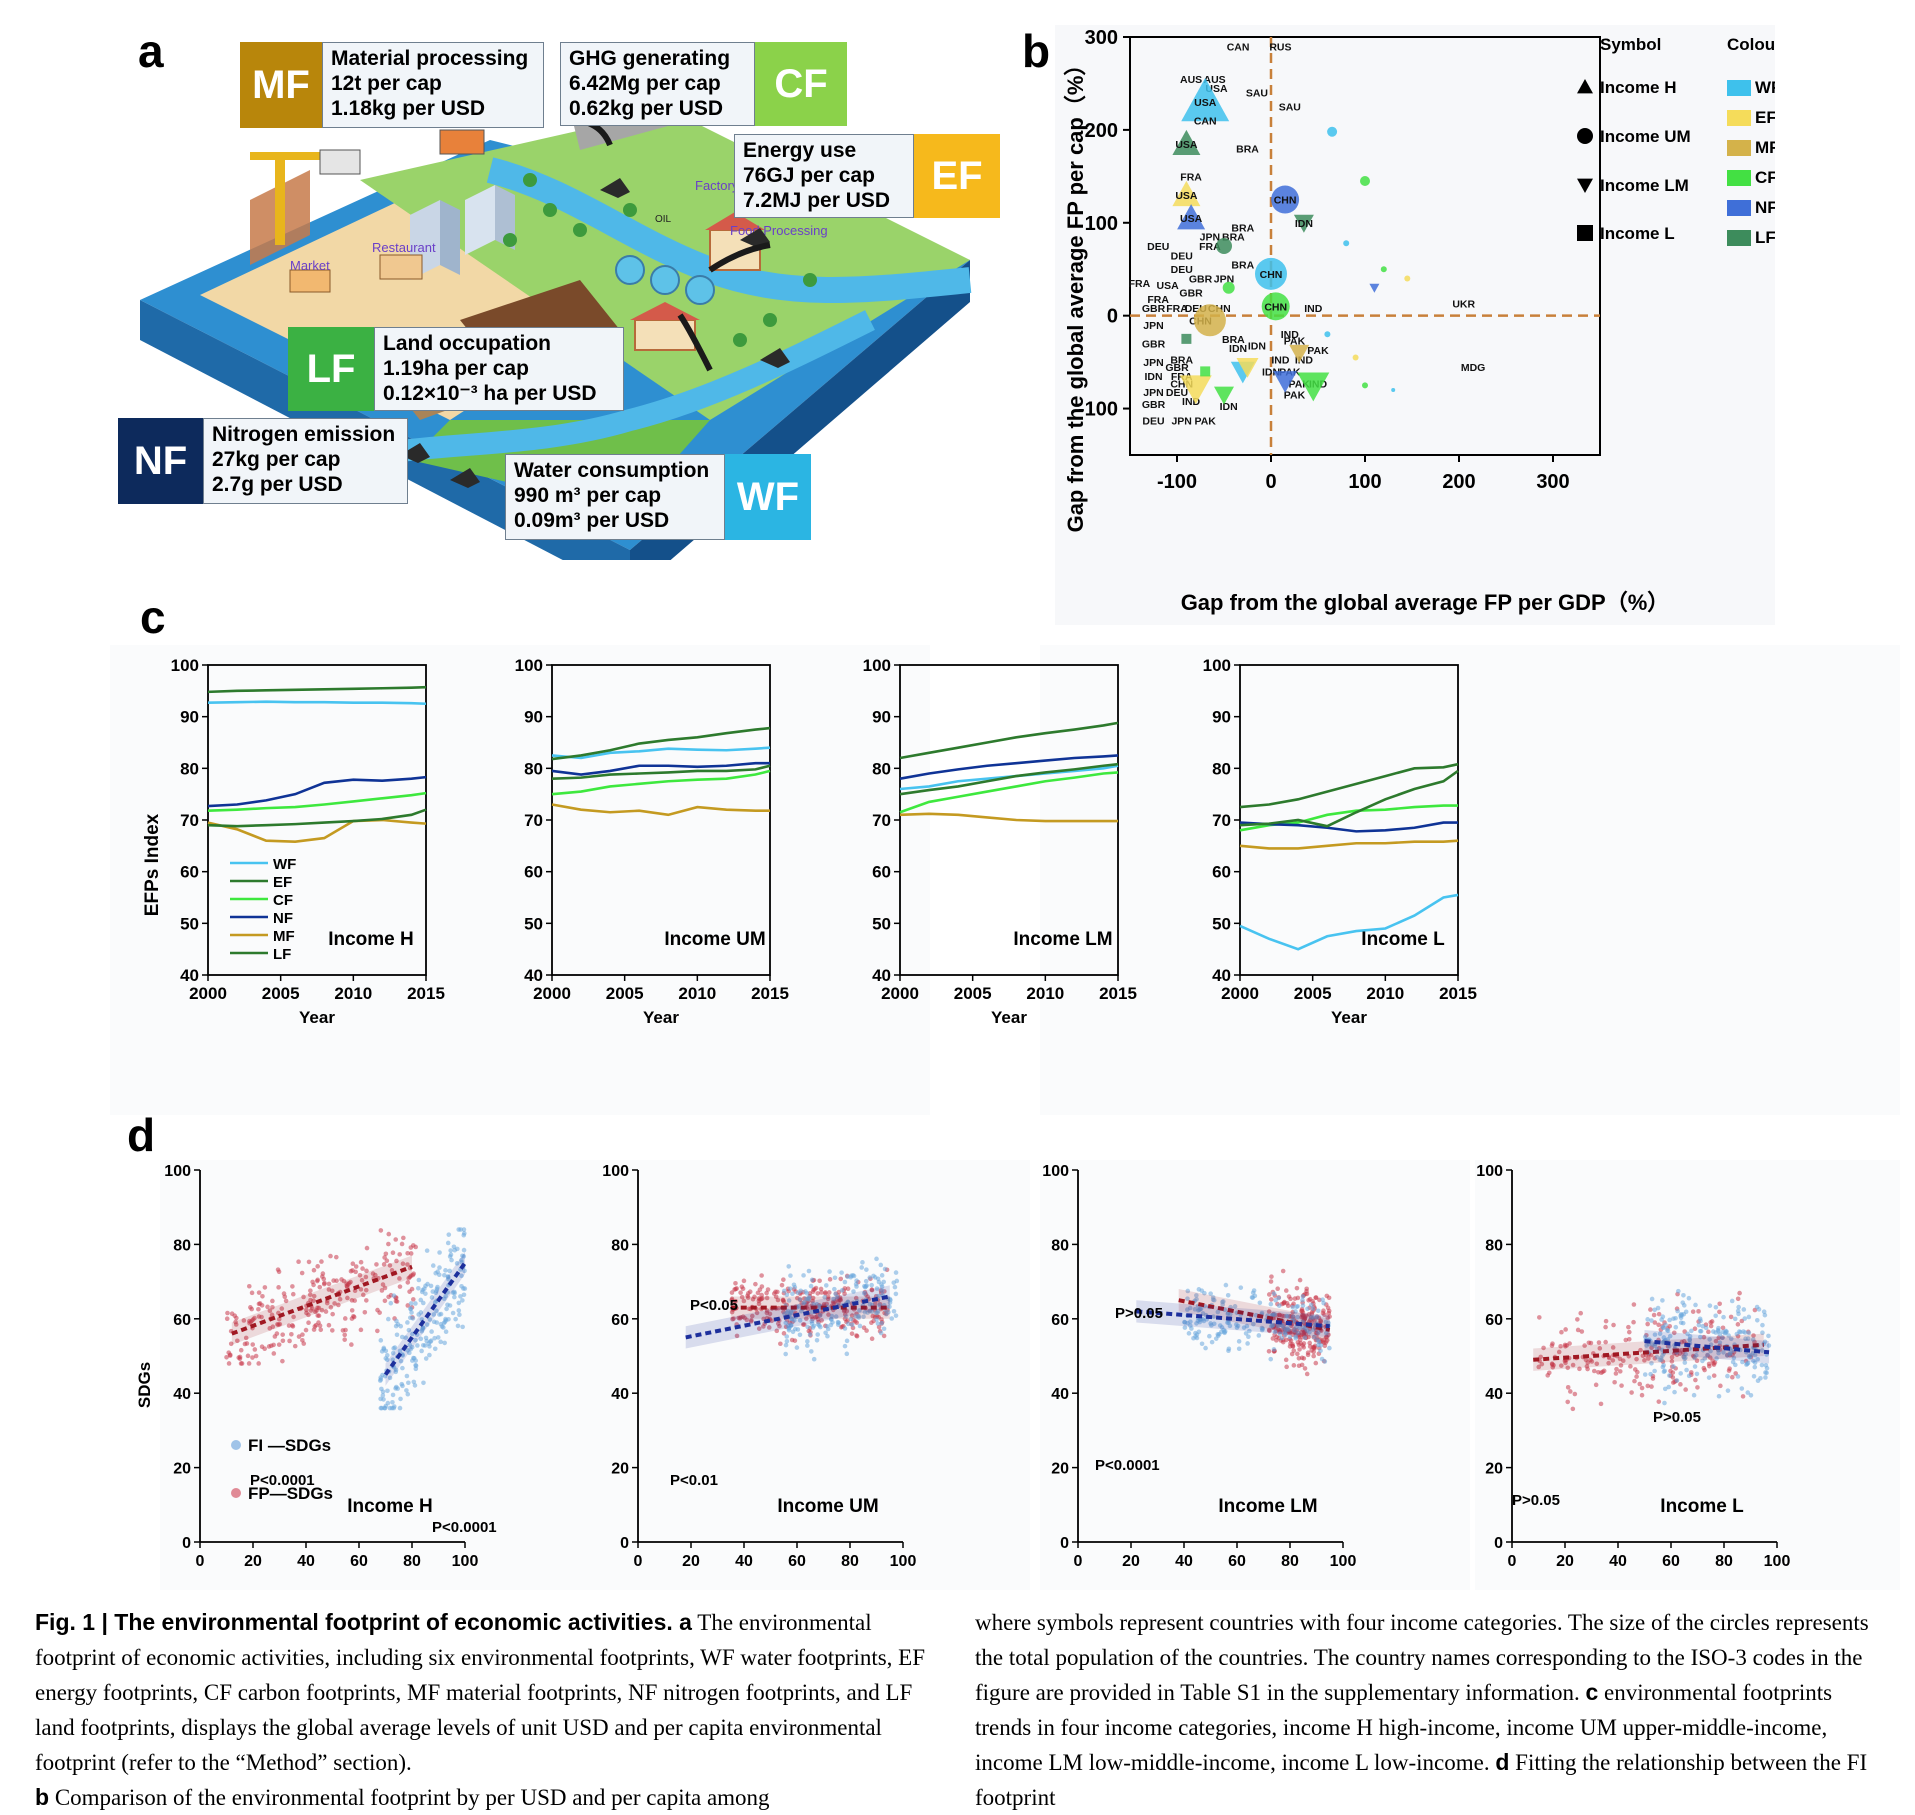 The height and width of the screenshot is (1815, 1915). Describe the element at coordinates (615, 188) in the screenshot. I see `footprint-icon` at that location.